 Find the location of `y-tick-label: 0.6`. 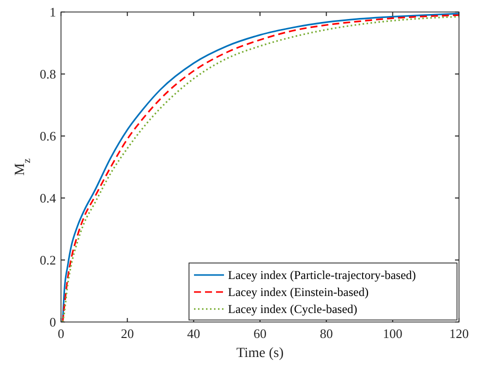

y-tick-label: 0.6 is located at coordinates (48, 136).